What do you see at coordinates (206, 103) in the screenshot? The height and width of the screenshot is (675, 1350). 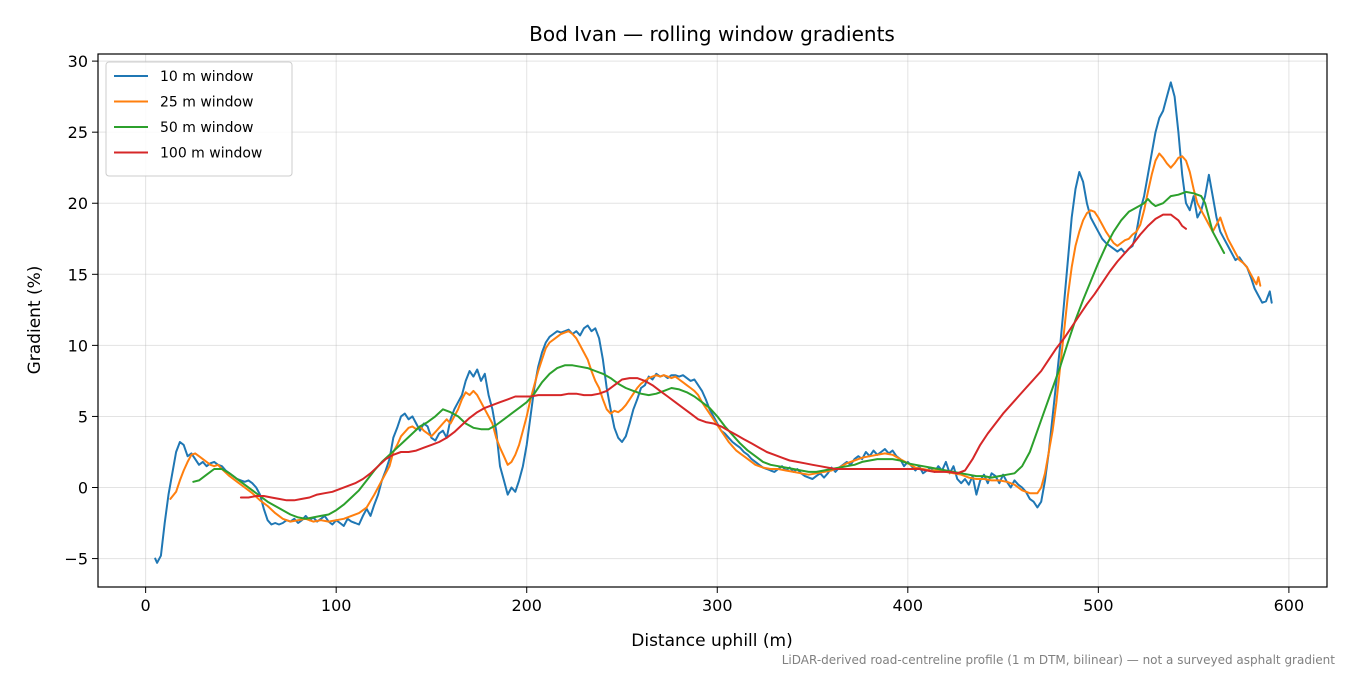 I see `legend-label: 25 m window` at bounding box center [206, 103].